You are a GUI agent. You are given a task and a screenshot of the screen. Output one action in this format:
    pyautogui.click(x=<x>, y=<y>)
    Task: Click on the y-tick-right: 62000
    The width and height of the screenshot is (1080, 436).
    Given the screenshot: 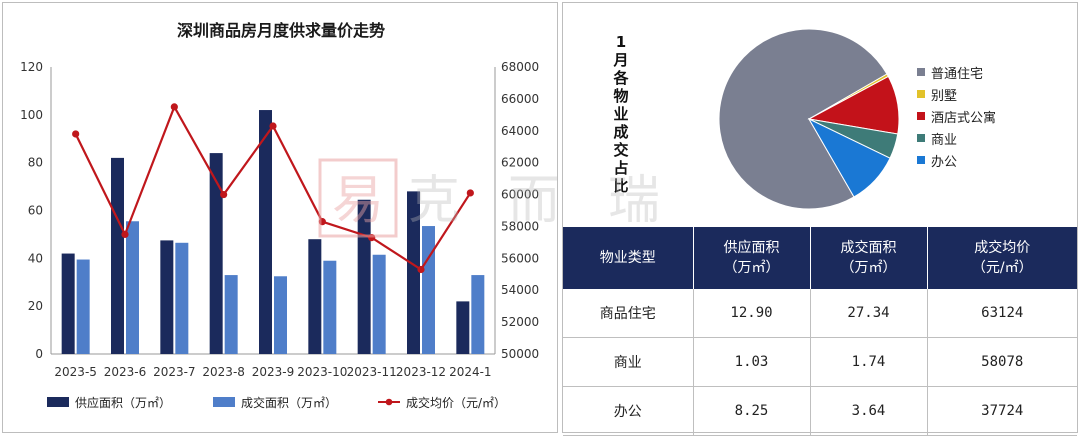 What is the action you would take?
    pyautogui.click(x=520, y=163)
    